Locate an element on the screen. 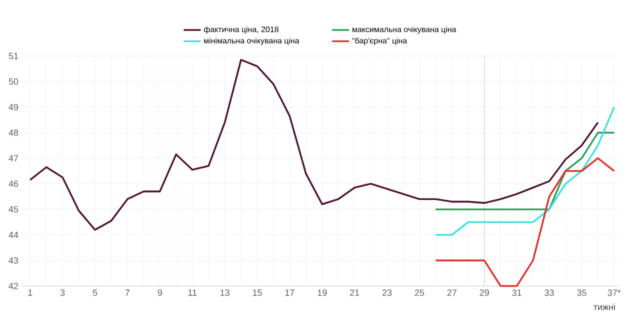 This screenshot has height=334, width=635. x-tick-label: 1 is located at coordinates (30, 293).